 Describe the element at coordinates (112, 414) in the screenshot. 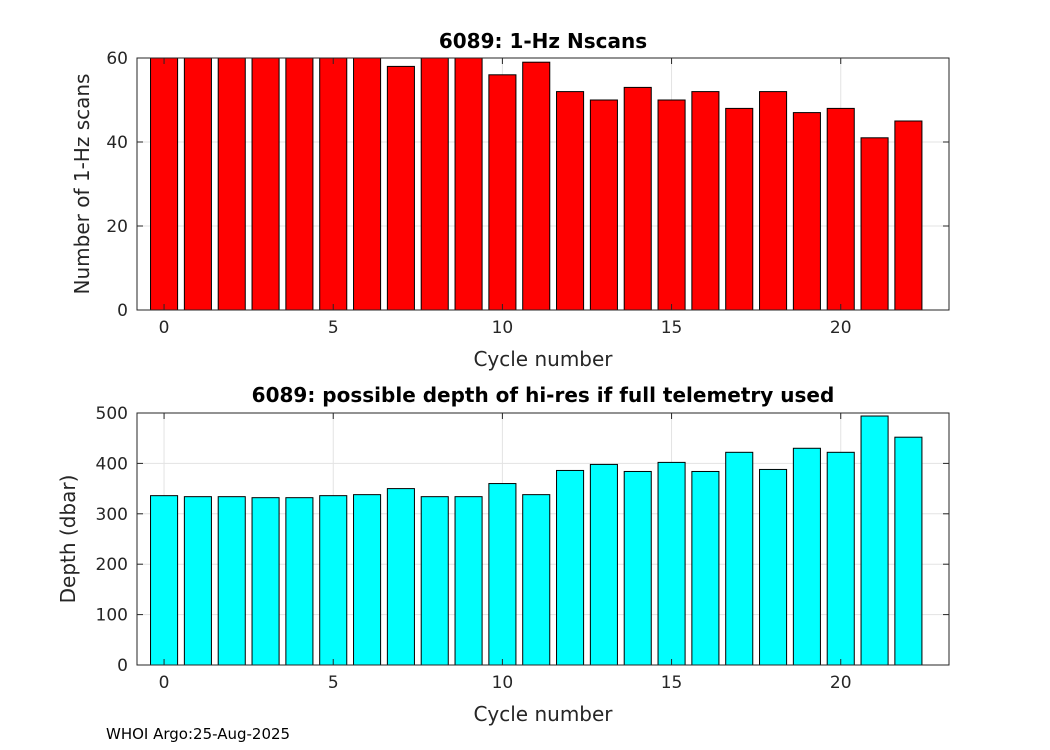

I see `y-tick-label: 500` at that location.